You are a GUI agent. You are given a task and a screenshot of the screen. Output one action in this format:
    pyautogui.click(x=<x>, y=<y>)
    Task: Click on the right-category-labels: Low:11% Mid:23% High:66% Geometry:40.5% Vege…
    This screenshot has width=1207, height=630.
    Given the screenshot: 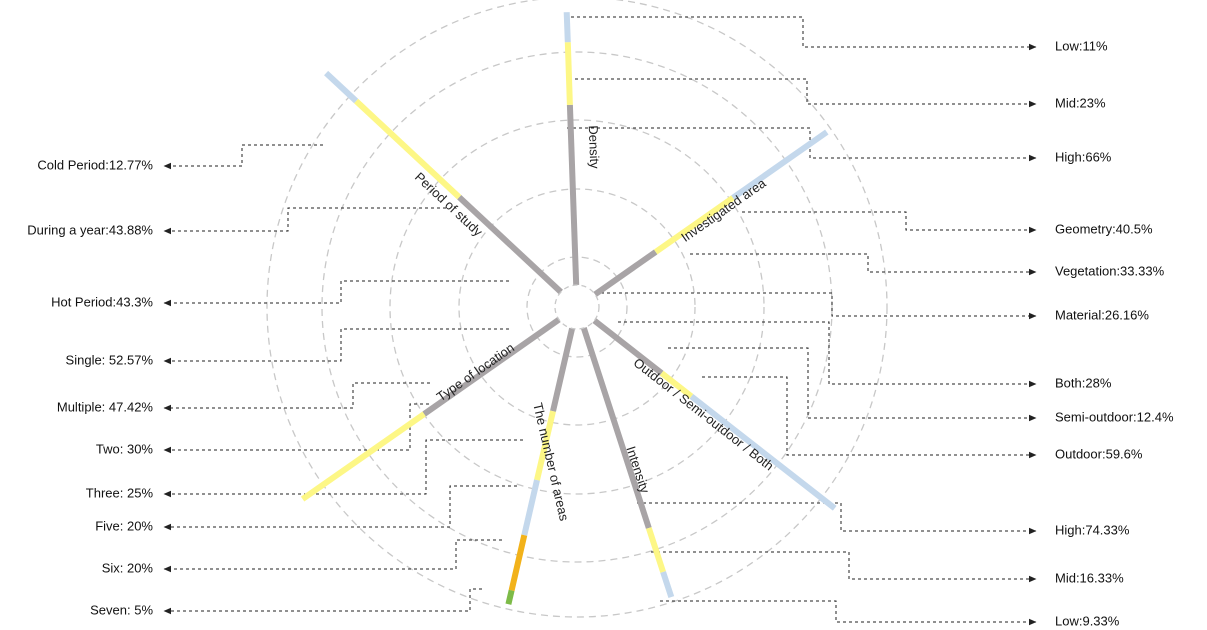 What is the action you would take?
    pyautogui.click(x=1114, y=333)
    